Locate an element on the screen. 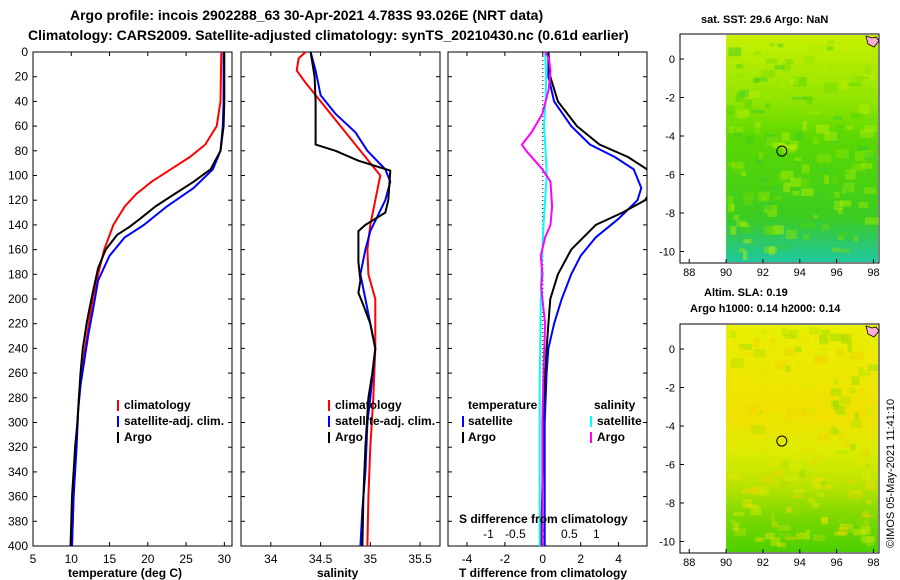 The width and height of the screenshot is (900, 580). lat-tick-label: -6 is located at coordinates (670, 175).